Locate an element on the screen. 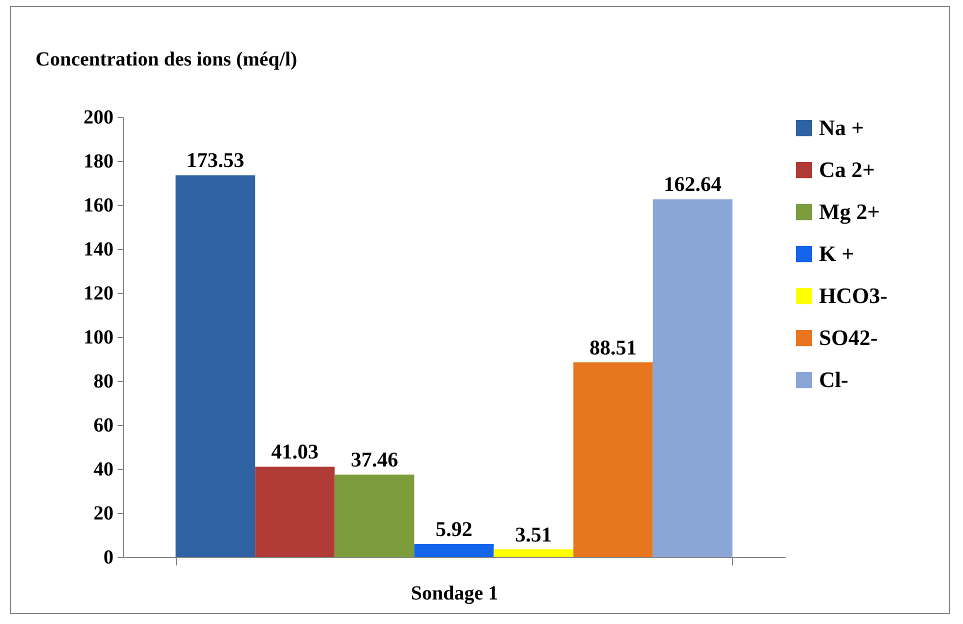 This screenshot has width=963, height=624. data-label: 37.46 is located at coordinates (374, 460).